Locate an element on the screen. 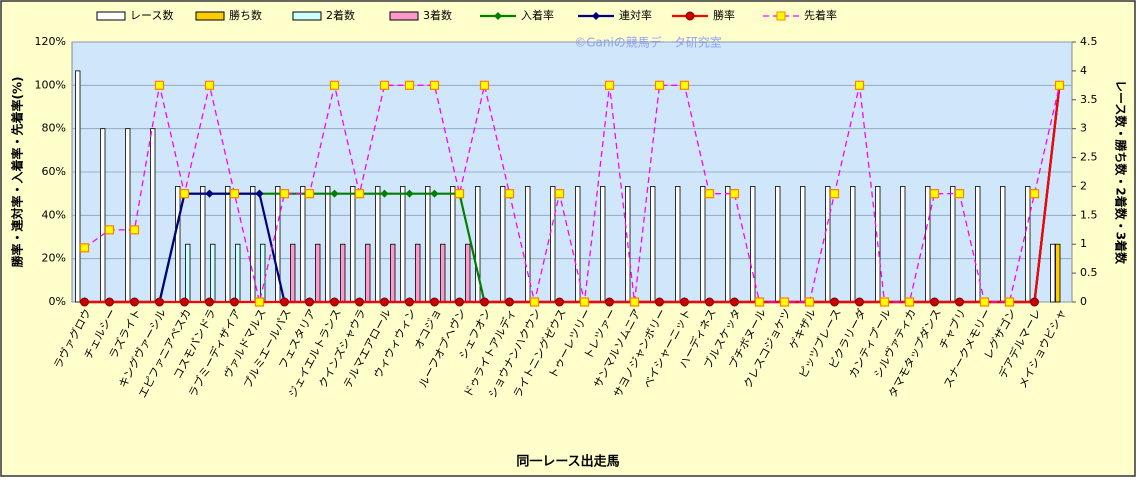  legend-label: 先着率 is located at coordinates (820, 15).